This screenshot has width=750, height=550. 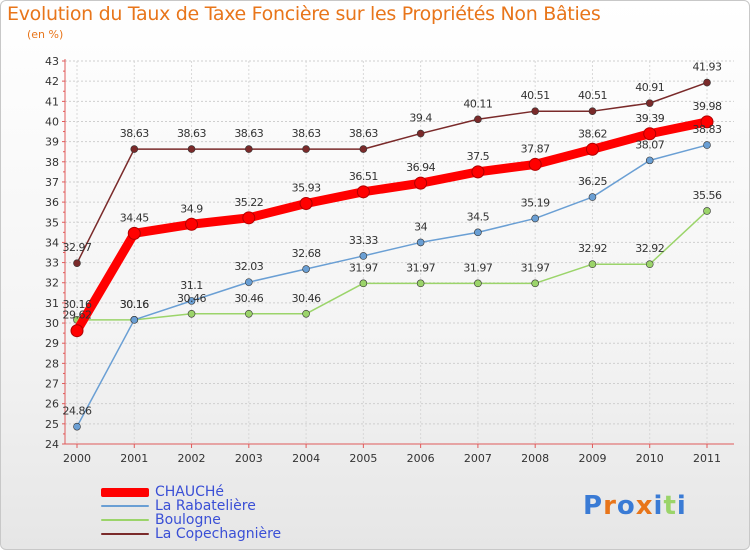 What do you see at coordinates (420, 226) in the screenshot?
I see `data-label-1: 34` at bounding box center [420, 226].